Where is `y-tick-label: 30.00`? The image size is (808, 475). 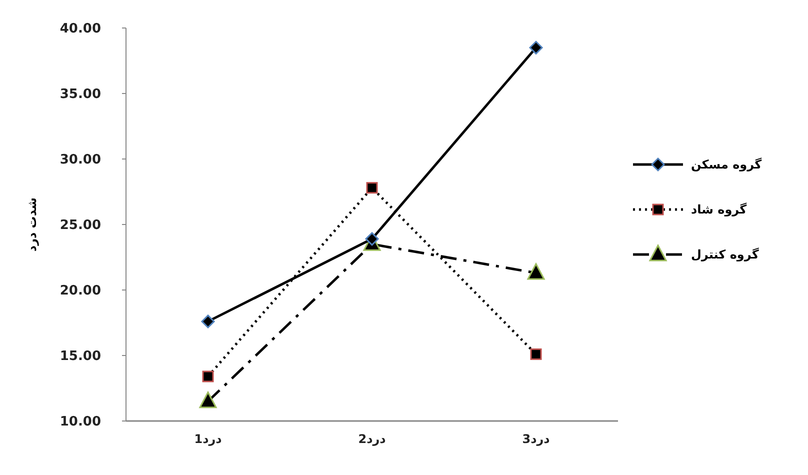 y-tick-label: 30.00 is located at coordinates (80, 160).